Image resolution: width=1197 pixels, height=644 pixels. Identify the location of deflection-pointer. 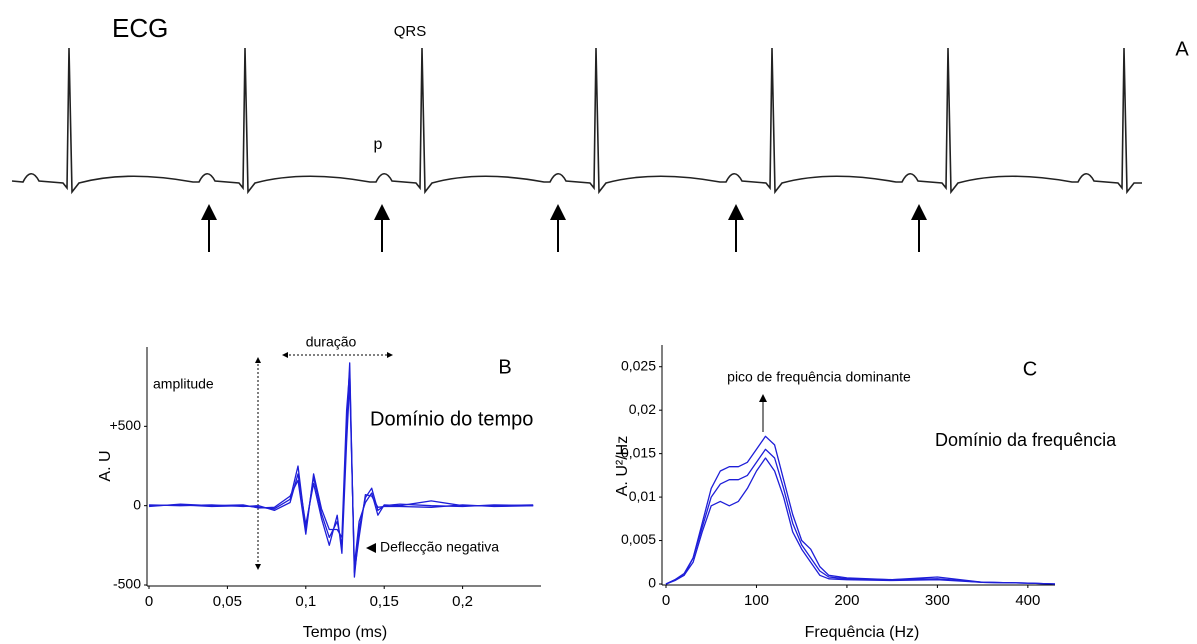
(371, 548).